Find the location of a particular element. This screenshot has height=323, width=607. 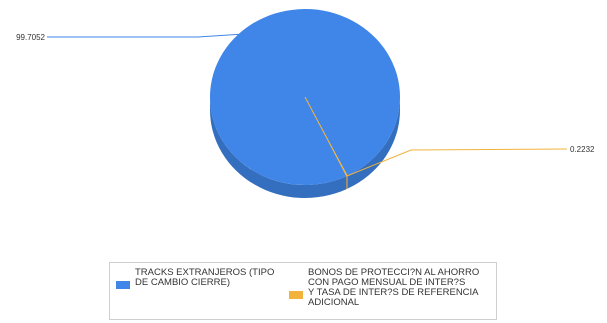

legend-swatch-bonos-proteccion is located at coordinates (296, 295).